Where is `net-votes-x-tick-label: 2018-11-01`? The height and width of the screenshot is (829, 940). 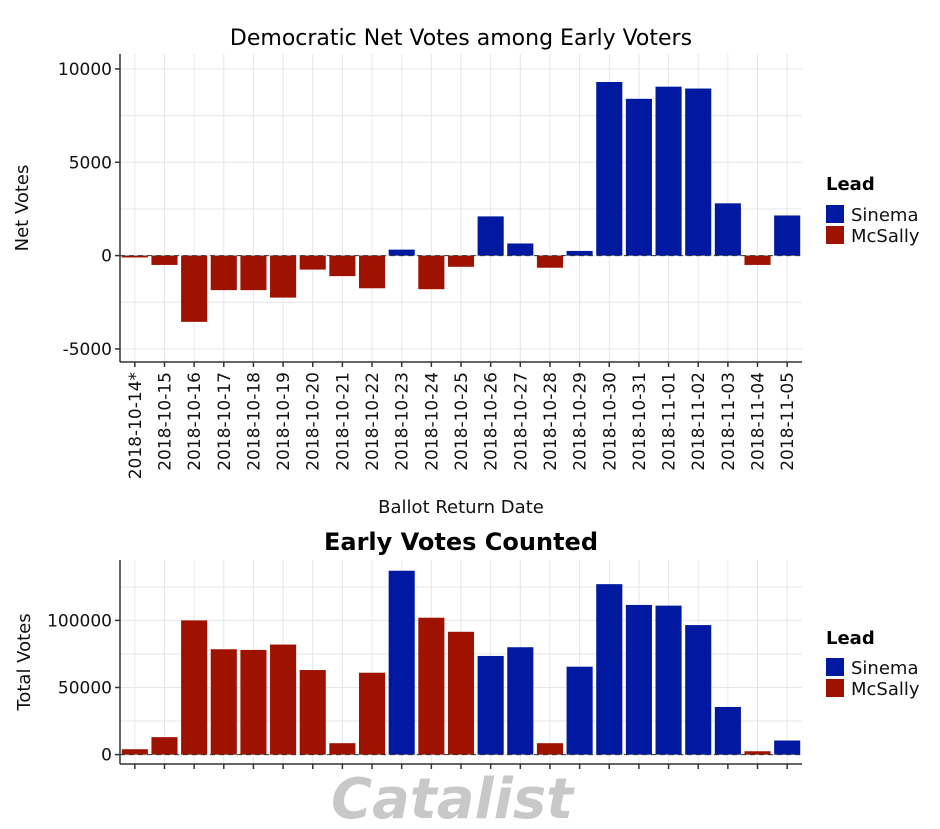 net-votes-x-tick-label: 2018-11-01 is located at coordinates (670, 421).